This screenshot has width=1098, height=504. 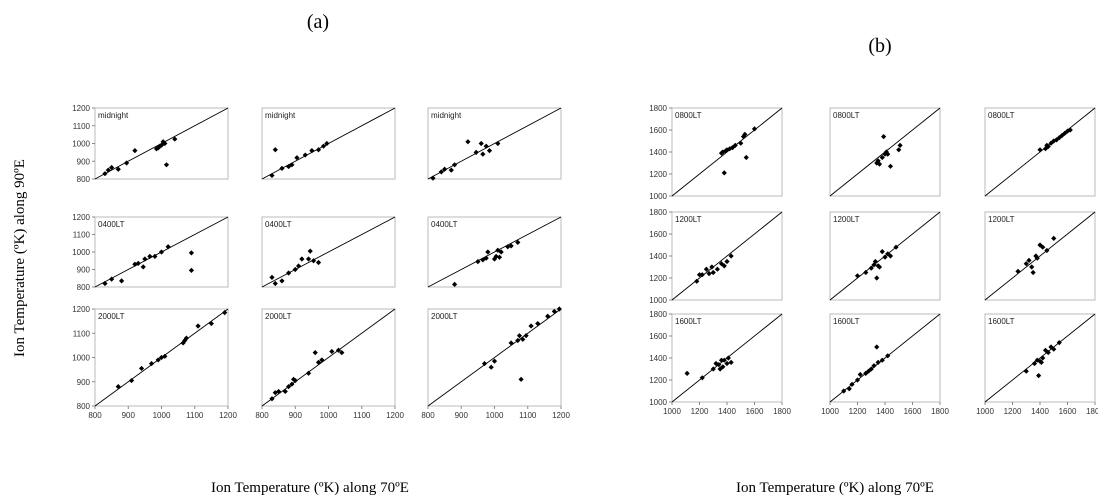 I want to click on x-tick-label: 1100, so click(x=362, y=415).